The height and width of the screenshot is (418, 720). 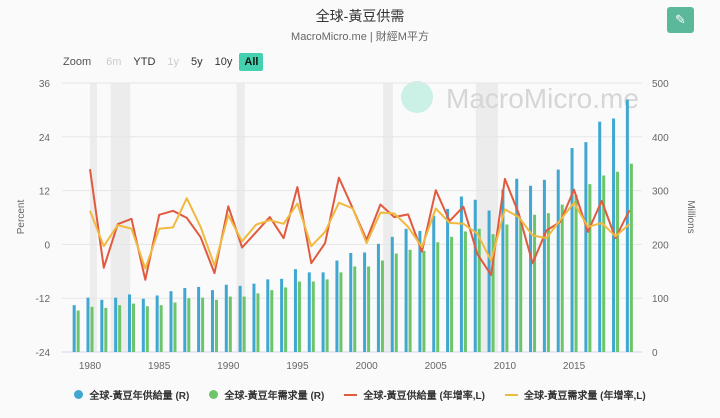 I want to click on pencil-icon: ✎, so click(x=680, y=19).